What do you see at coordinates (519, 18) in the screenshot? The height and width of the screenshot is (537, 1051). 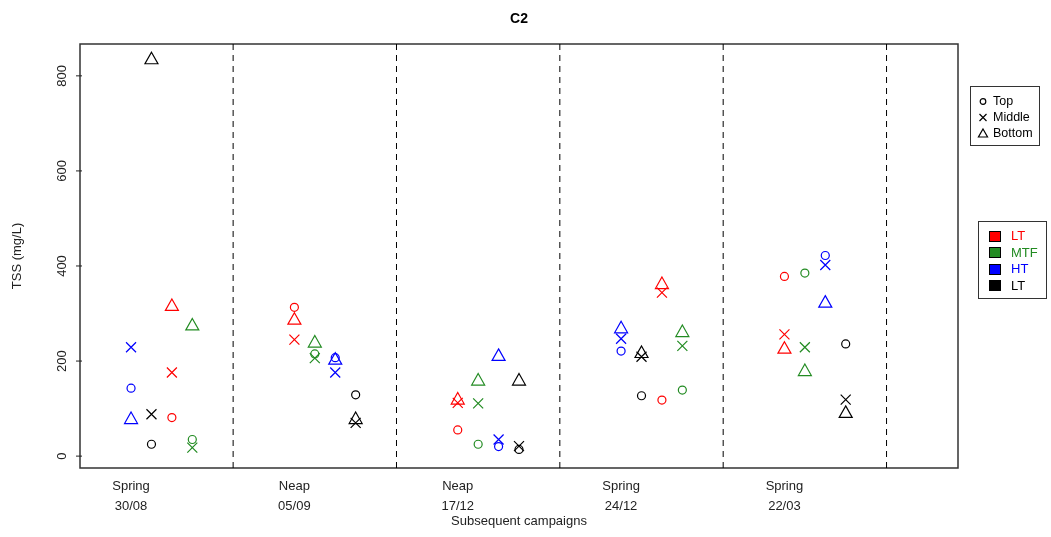 I see `chart-title: C2` at bounding box center [519, 18].